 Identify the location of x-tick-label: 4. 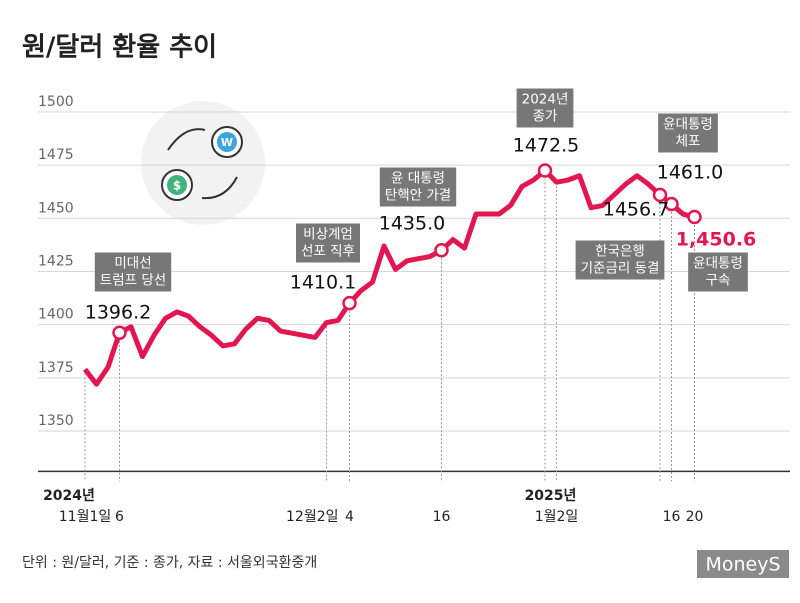
(349, 517).